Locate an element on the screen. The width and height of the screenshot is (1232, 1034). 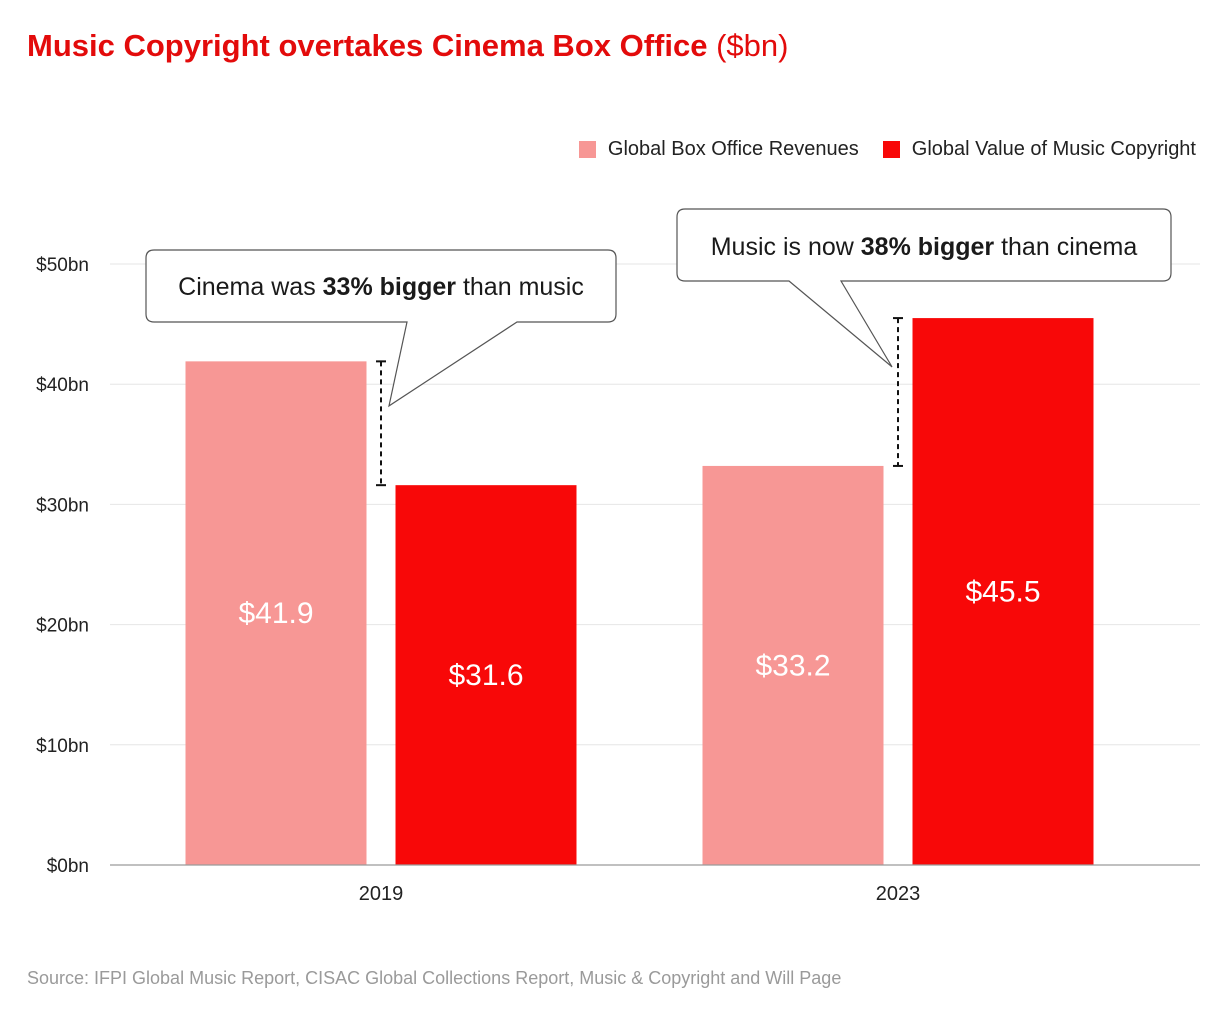
callout-text: Music is now 38% bigger than cinema is located at coordinates (924, 247).